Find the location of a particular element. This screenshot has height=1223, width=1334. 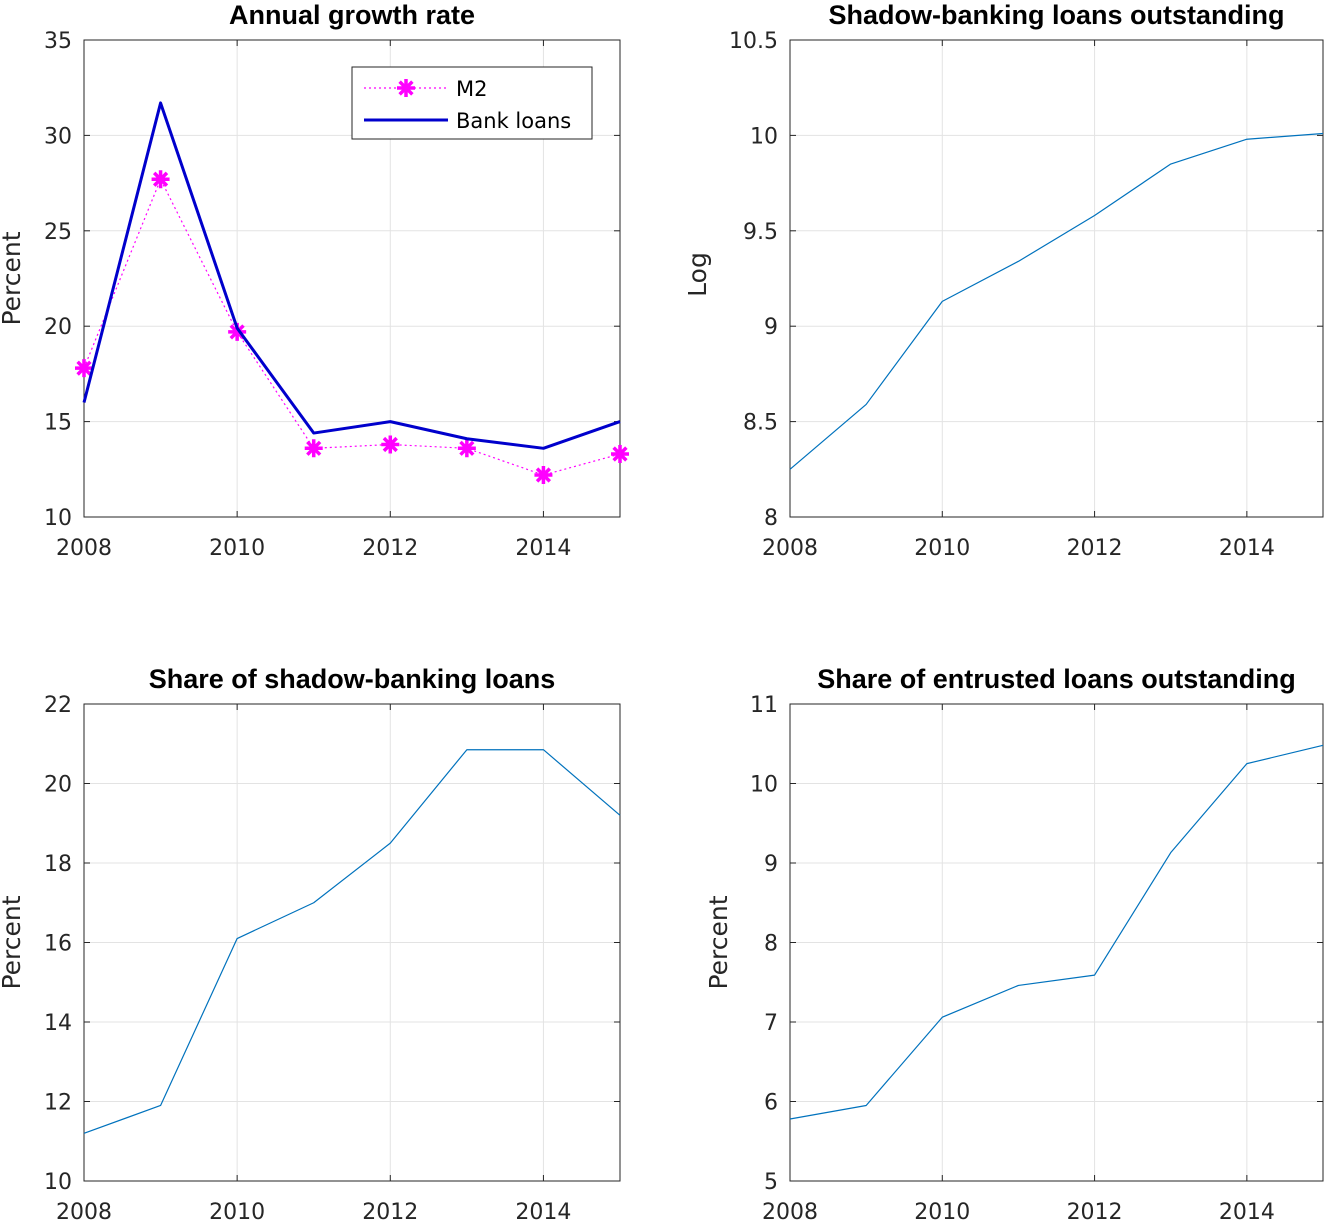

y-tick-label: 5 is located at coordinates (771, 1182).